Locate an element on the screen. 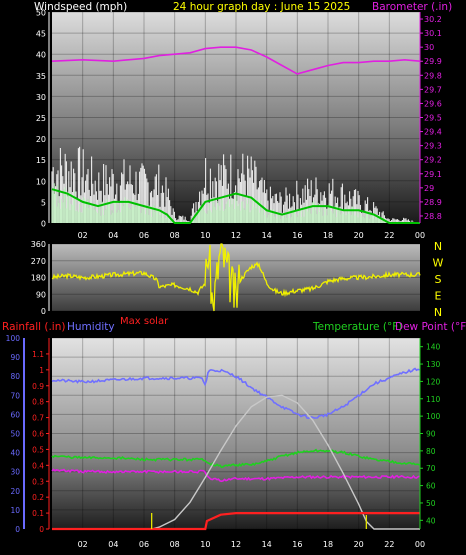 The width and height of the screenshot is (466, 555). temp-x-tick-label: 16 is located at coordinates (297, 544).